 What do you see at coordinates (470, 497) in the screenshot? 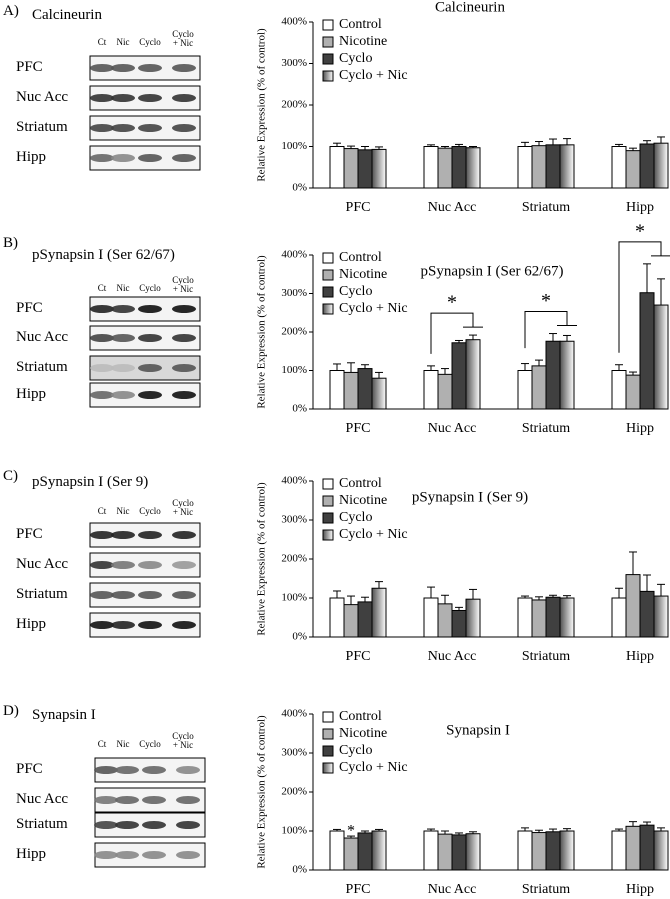
I see `chart-title: pSynapsin I (Ser 9)` at bounding box center [470, 497].